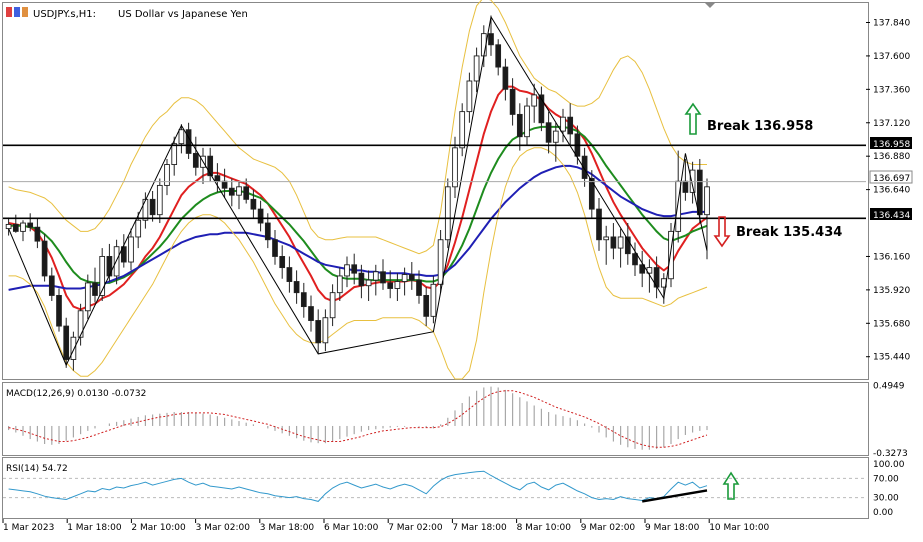 This screenshot has height=542, width=923. What do you see at coordinates (886, 479) in the screenshot?
I see `rsi-tick-label: 70.00` at bounding box center [886, 479].